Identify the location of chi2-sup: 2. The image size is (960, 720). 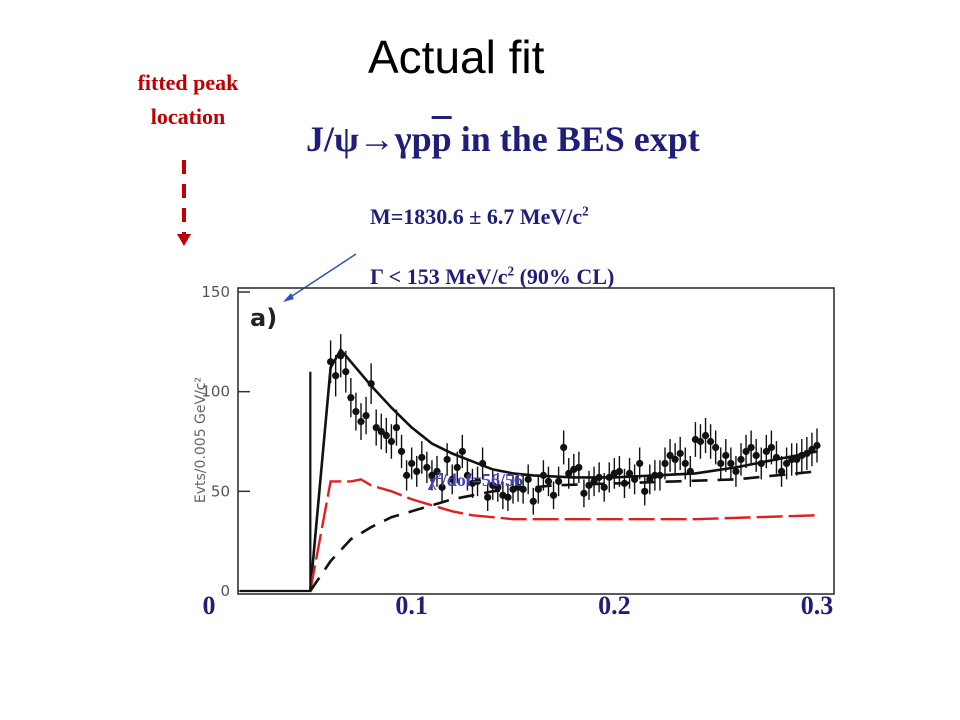
(439, 476).